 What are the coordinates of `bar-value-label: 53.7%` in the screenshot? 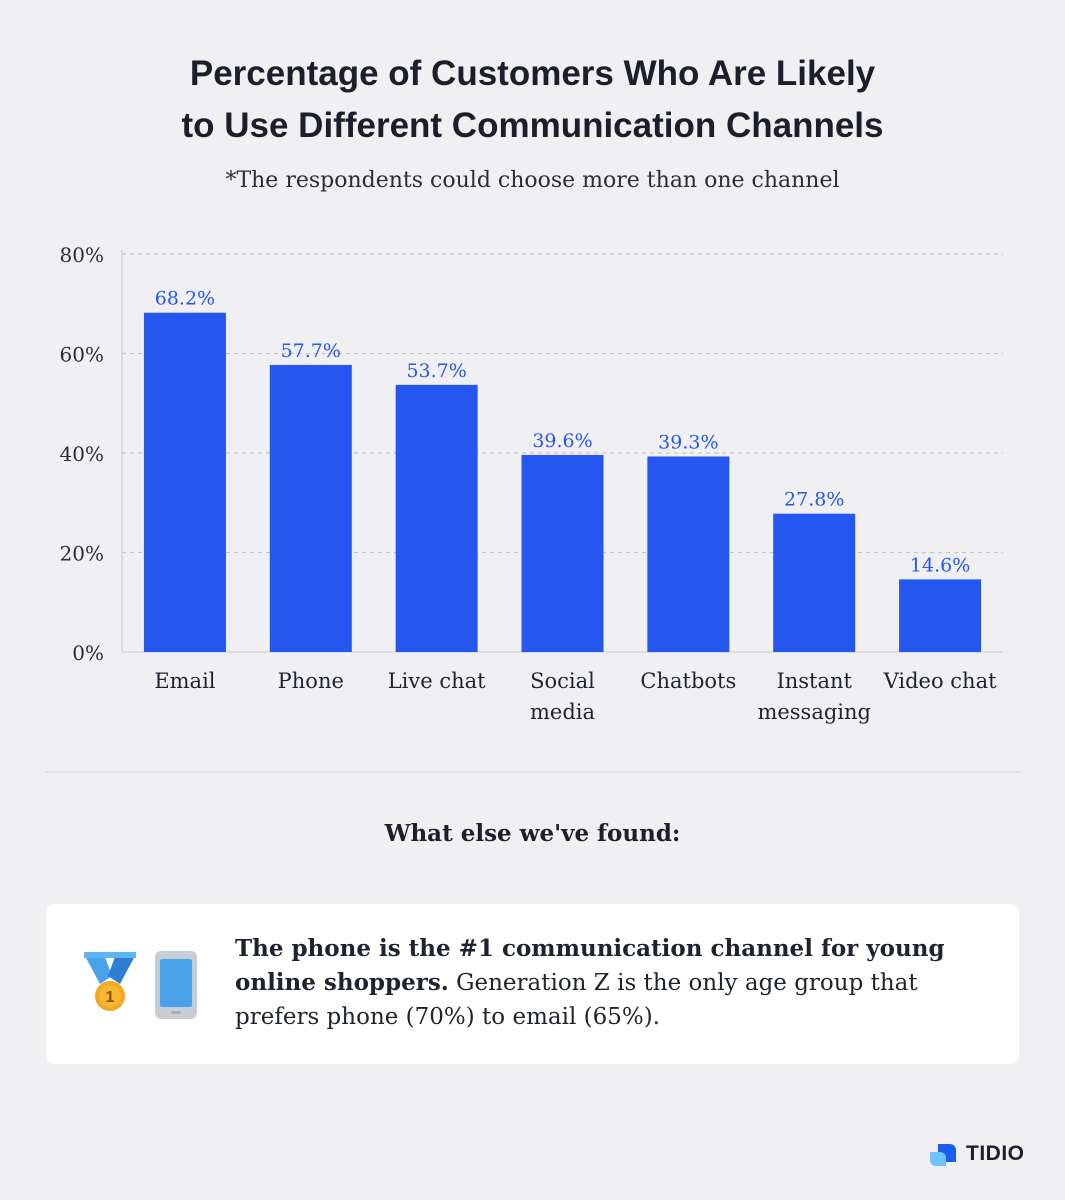 It's located at (436, 371).